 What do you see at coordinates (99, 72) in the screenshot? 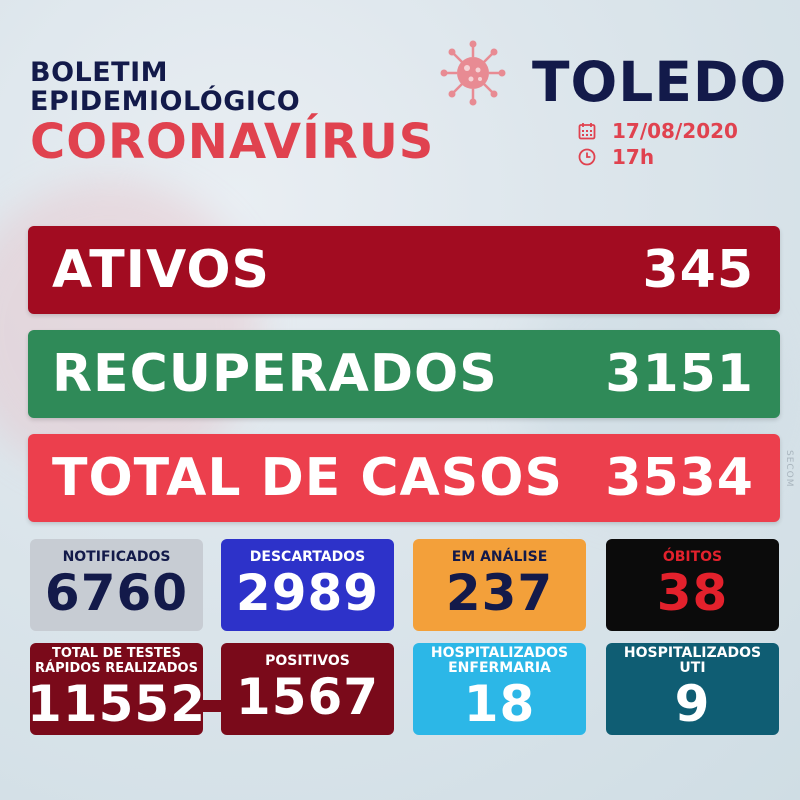
I see `title-line-1: BOLETIM` at bounding box center [99, 72].